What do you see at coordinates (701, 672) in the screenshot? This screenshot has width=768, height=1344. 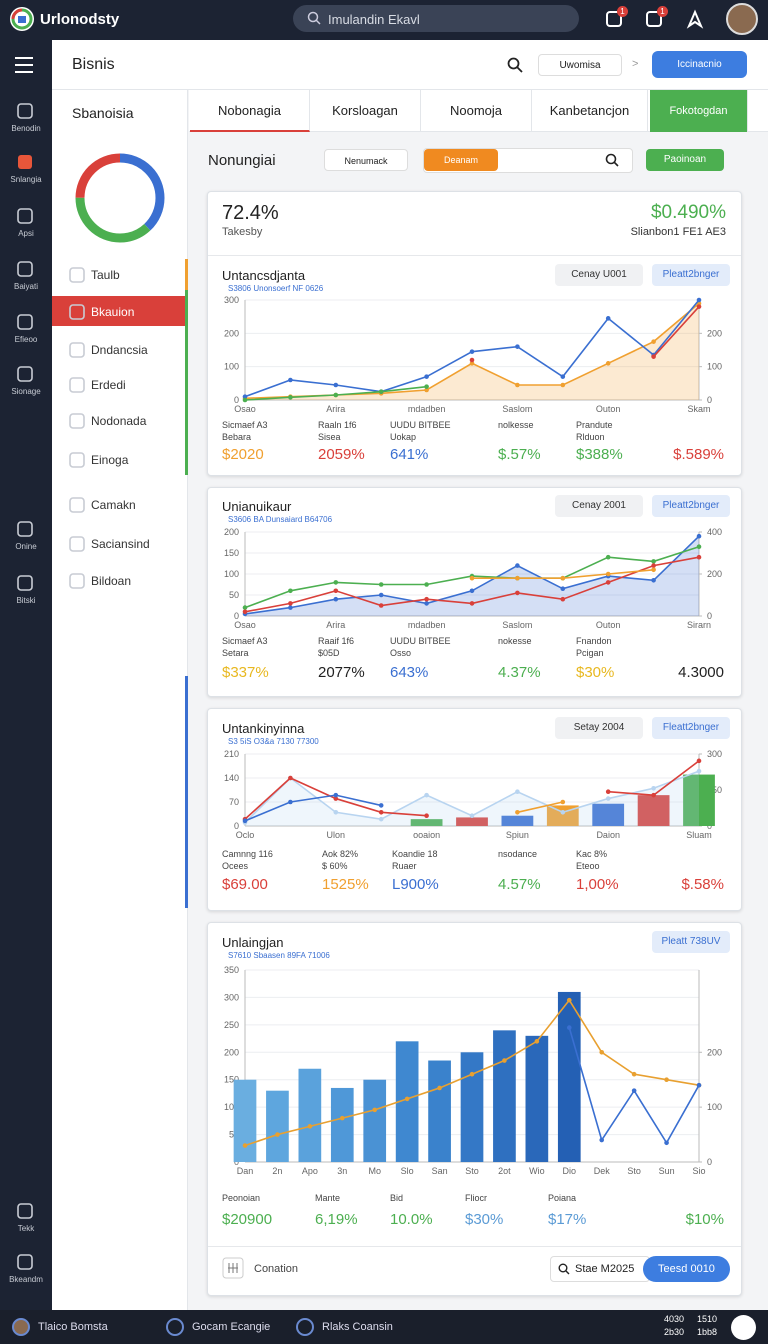 I see `stat-value: 4.3000` at bounding box center [701, 672].